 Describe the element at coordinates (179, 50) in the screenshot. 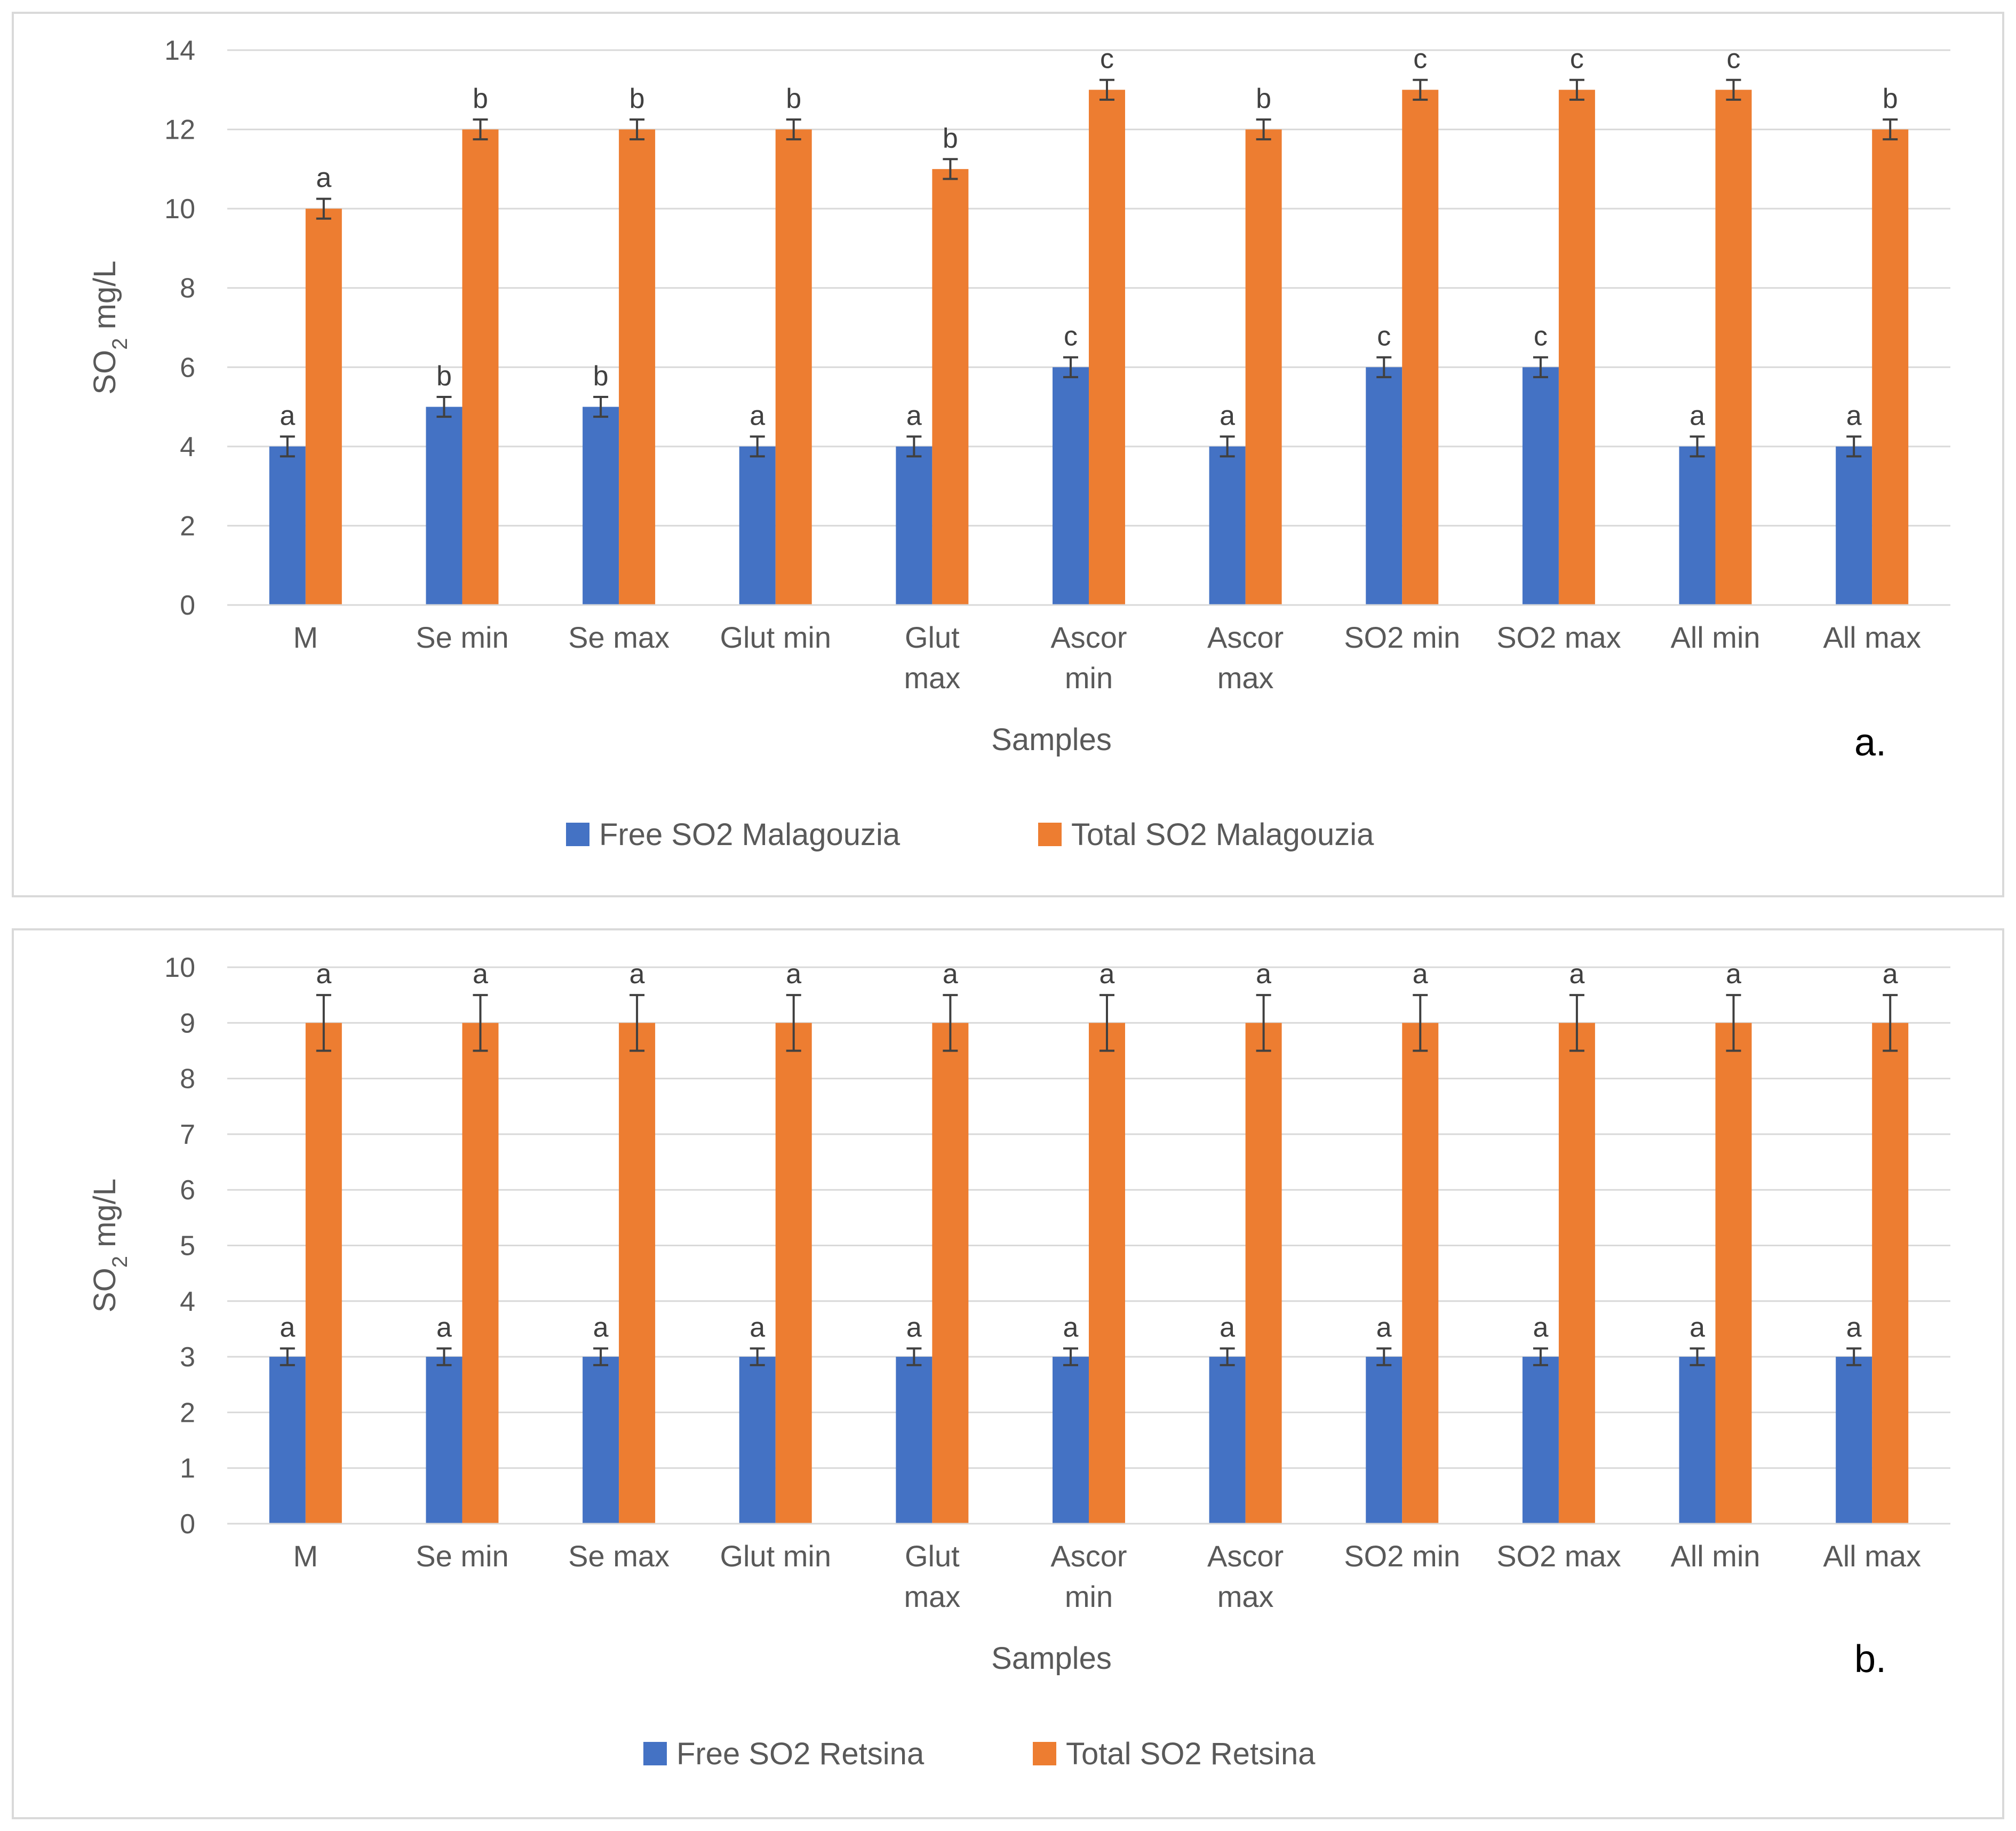

I see `y-tick-label: 14` at that location.